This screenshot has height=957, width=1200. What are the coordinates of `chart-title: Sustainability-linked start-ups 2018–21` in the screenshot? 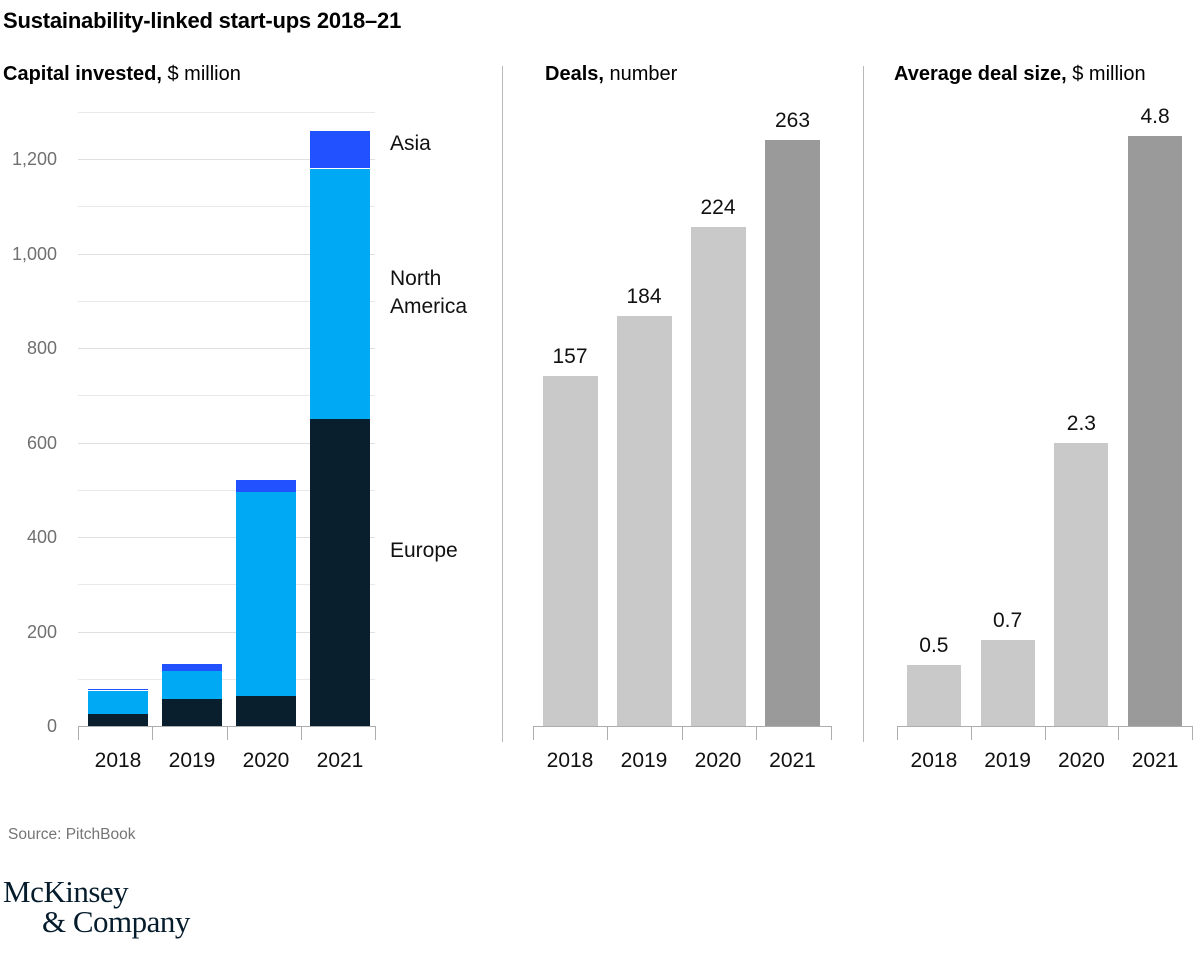 It's located at (202, 20).